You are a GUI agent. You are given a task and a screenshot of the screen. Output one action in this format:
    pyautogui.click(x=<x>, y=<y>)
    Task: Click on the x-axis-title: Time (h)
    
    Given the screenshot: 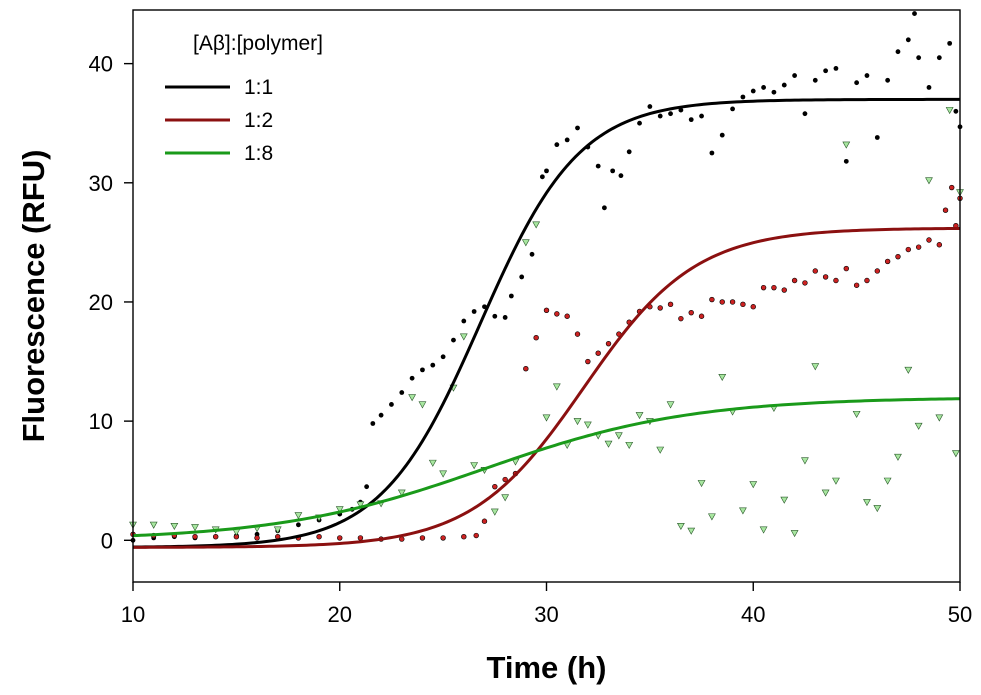 What is the action you would take?
    pyautogui.click(x=547, y=667)
    